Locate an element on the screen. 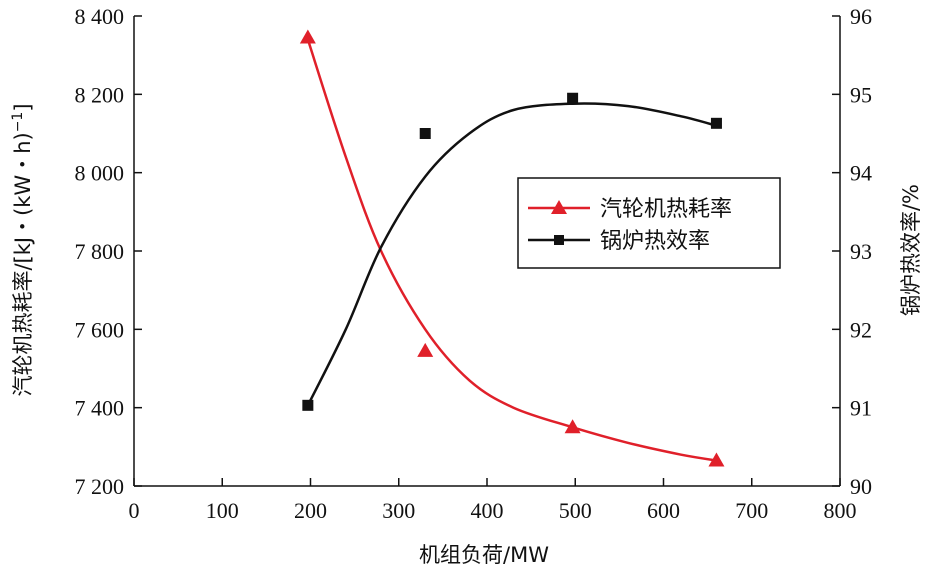 The width and height of the screenshot is (933, 573). legend: 汽轮机热耗率 锅炉热效率 is located at coordinates (649, 223).